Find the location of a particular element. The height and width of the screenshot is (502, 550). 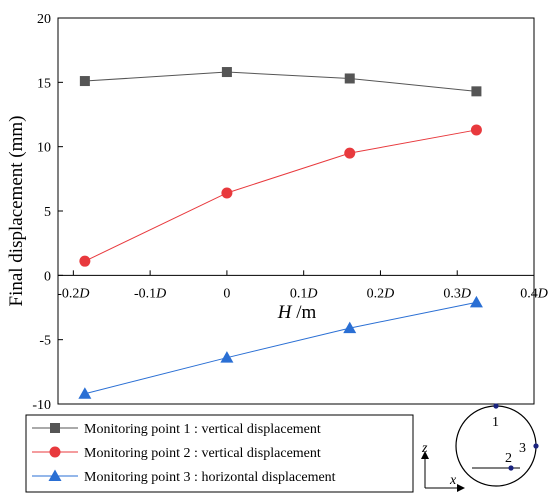

y-tick-label: 5 is located at coordinates (47, 212).